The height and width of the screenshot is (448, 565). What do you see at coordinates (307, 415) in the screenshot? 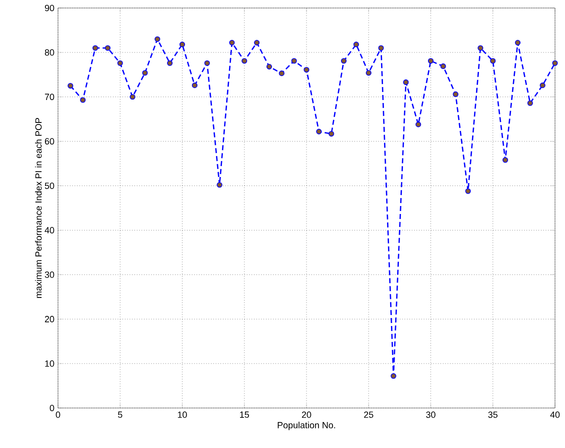
I see `x-tick-label: 20` at bounding box center [307, 415].